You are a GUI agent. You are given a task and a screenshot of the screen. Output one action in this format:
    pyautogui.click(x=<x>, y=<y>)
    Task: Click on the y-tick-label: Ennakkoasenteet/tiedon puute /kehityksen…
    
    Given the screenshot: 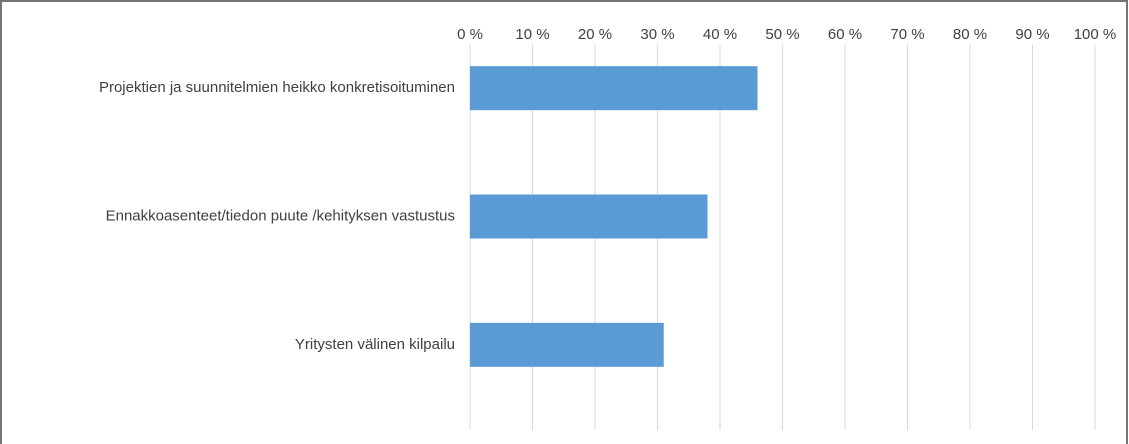 What is the action you would take?
    pyautogui.click(x=280, y=215)
    